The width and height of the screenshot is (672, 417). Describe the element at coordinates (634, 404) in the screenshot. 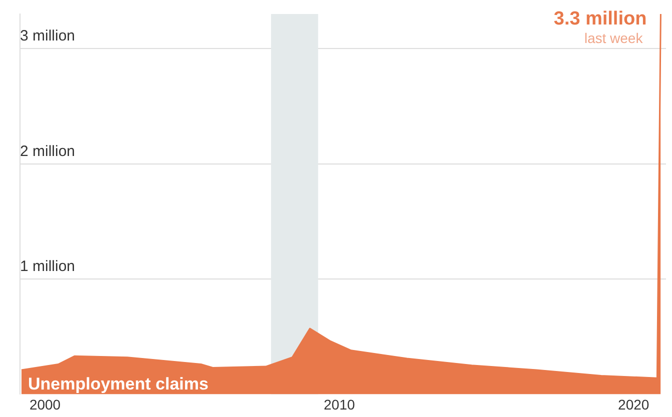

I see `x-tick-label: 2020` at that location.